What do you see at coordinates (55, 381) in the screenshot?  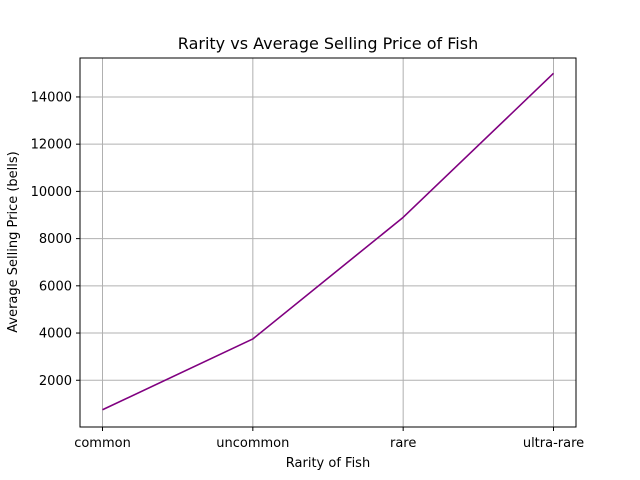 I see `y-tick-label: 2000` at bounding box center [55, 381].